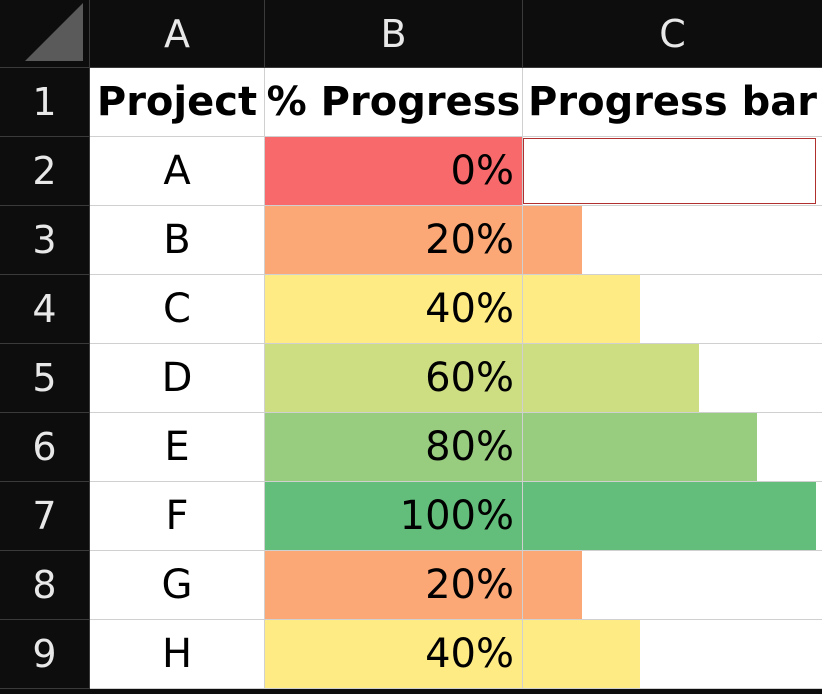 This screenshot has width=822, height=694. Describe the element at coordinates (177, 34) in the screenshot. I see `column-header-a: A` at that location.